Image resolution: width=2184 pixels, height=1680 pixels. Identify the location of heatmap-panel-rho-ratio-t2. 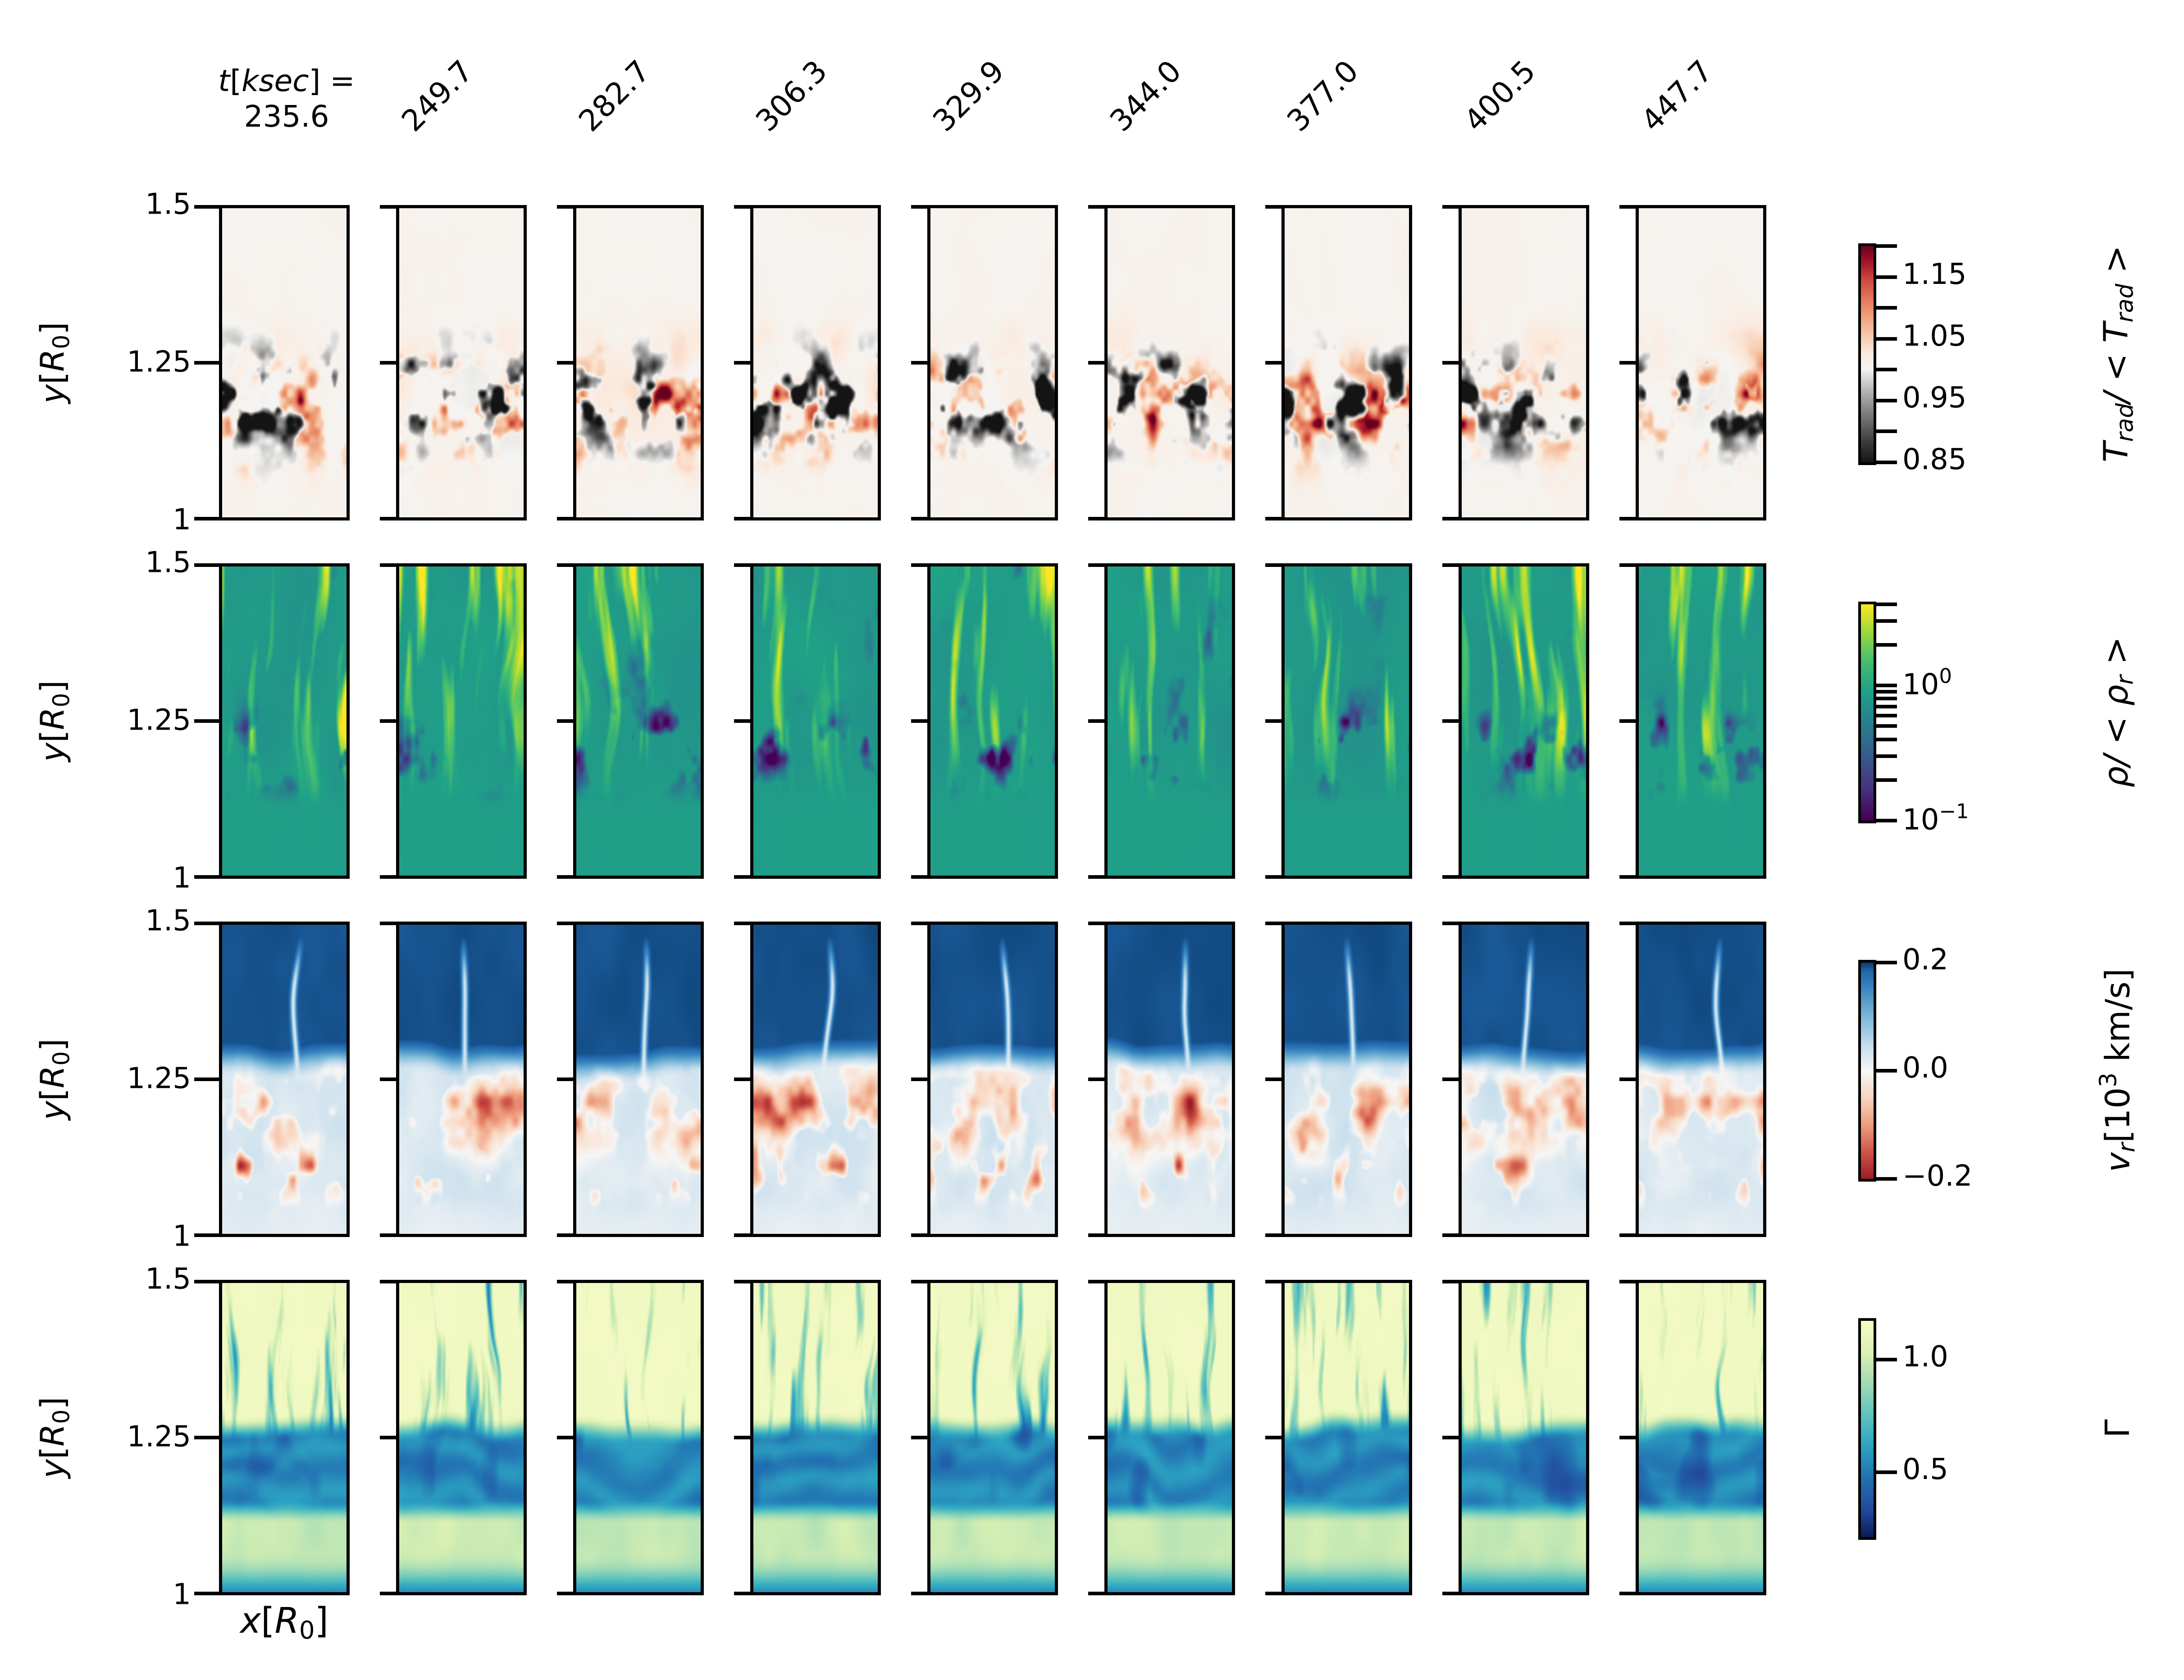
(630, 721).